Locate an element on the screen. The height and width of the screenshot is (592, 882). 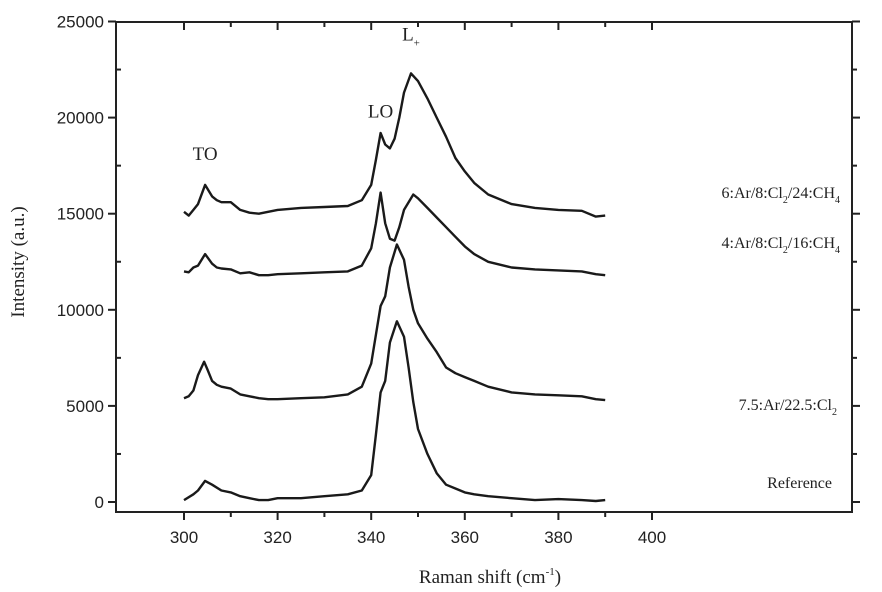
series-label: 6:Ar/8:Cl2/24:CH4 is located at coordinates (781, 195).